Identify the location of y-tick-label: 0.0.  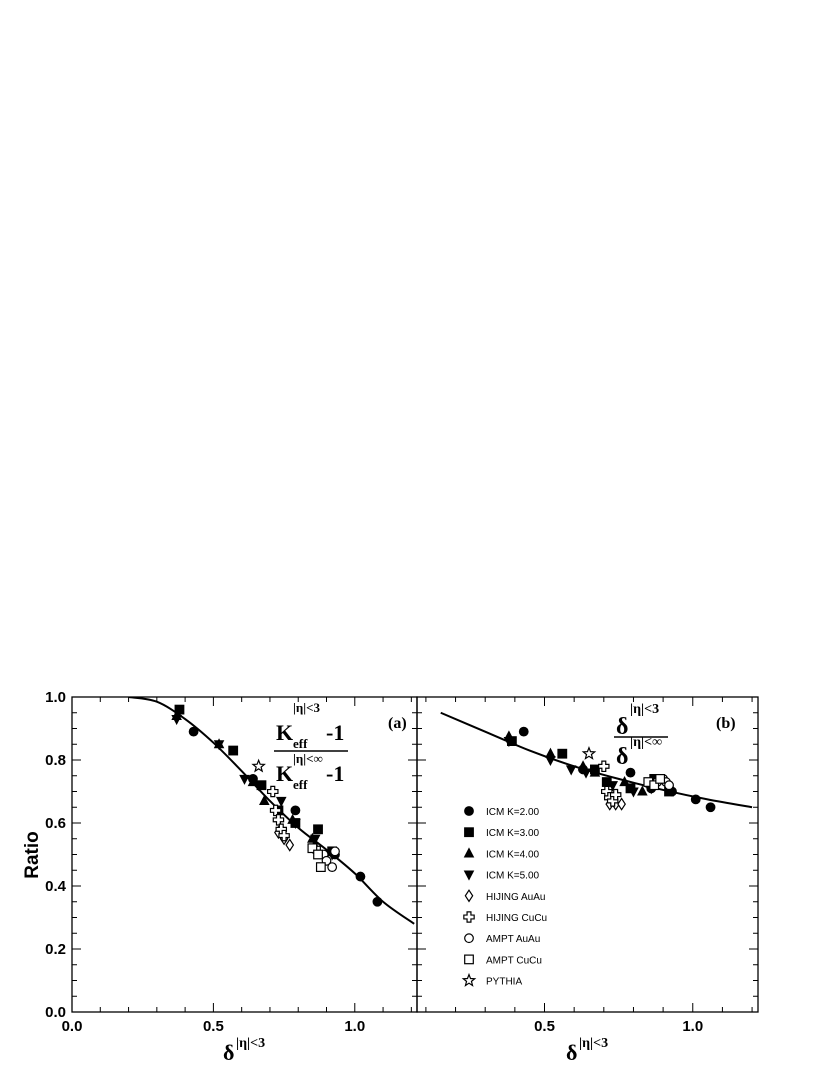
(55, 1012).